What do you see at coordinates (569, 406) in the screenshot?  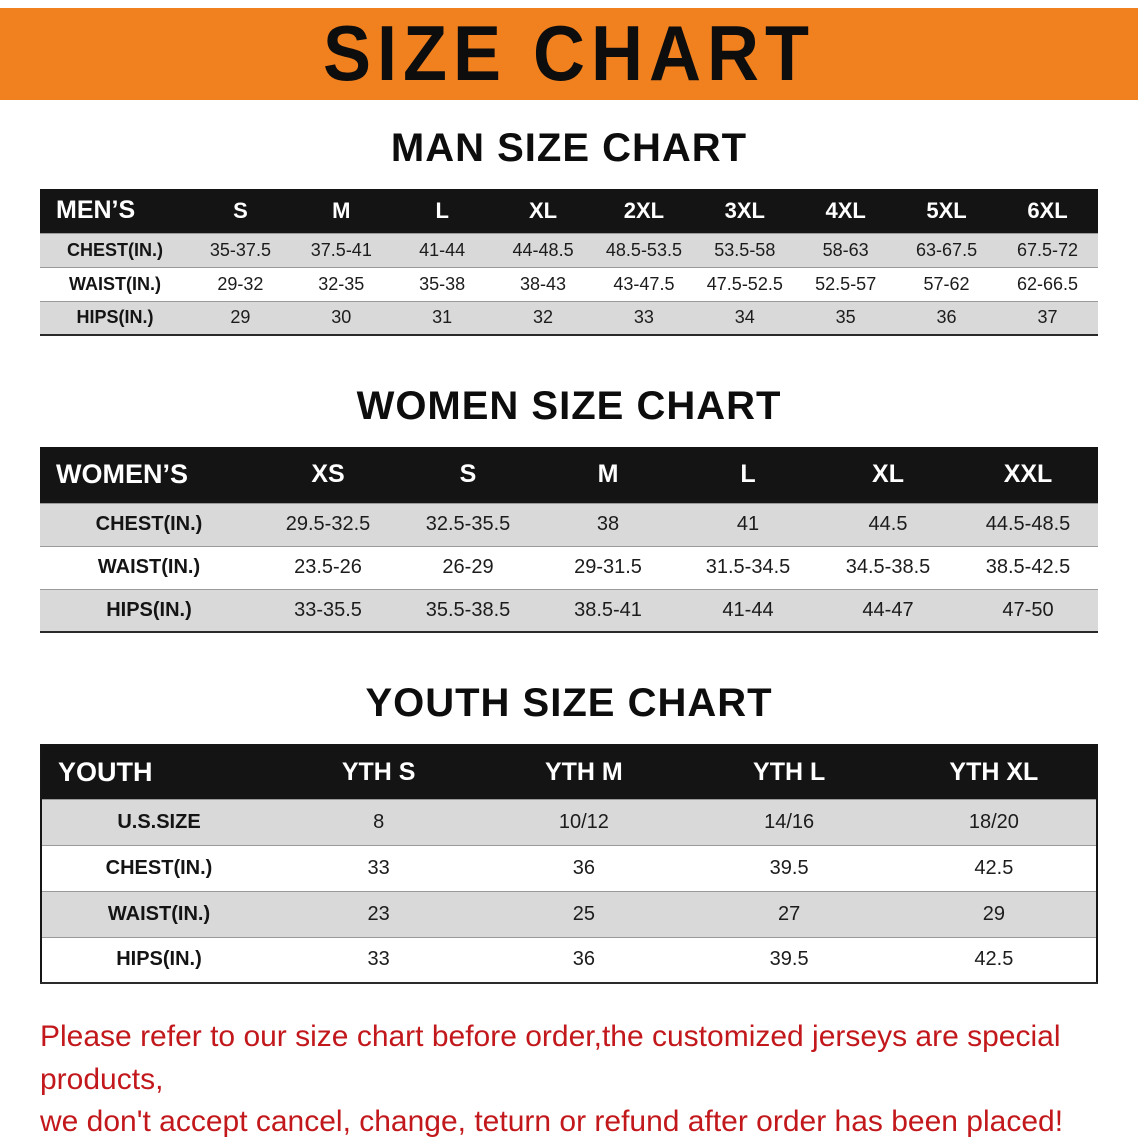 I see `women-section-heading: WOMEN SIZE CHART` at bounding box center [569, 406].